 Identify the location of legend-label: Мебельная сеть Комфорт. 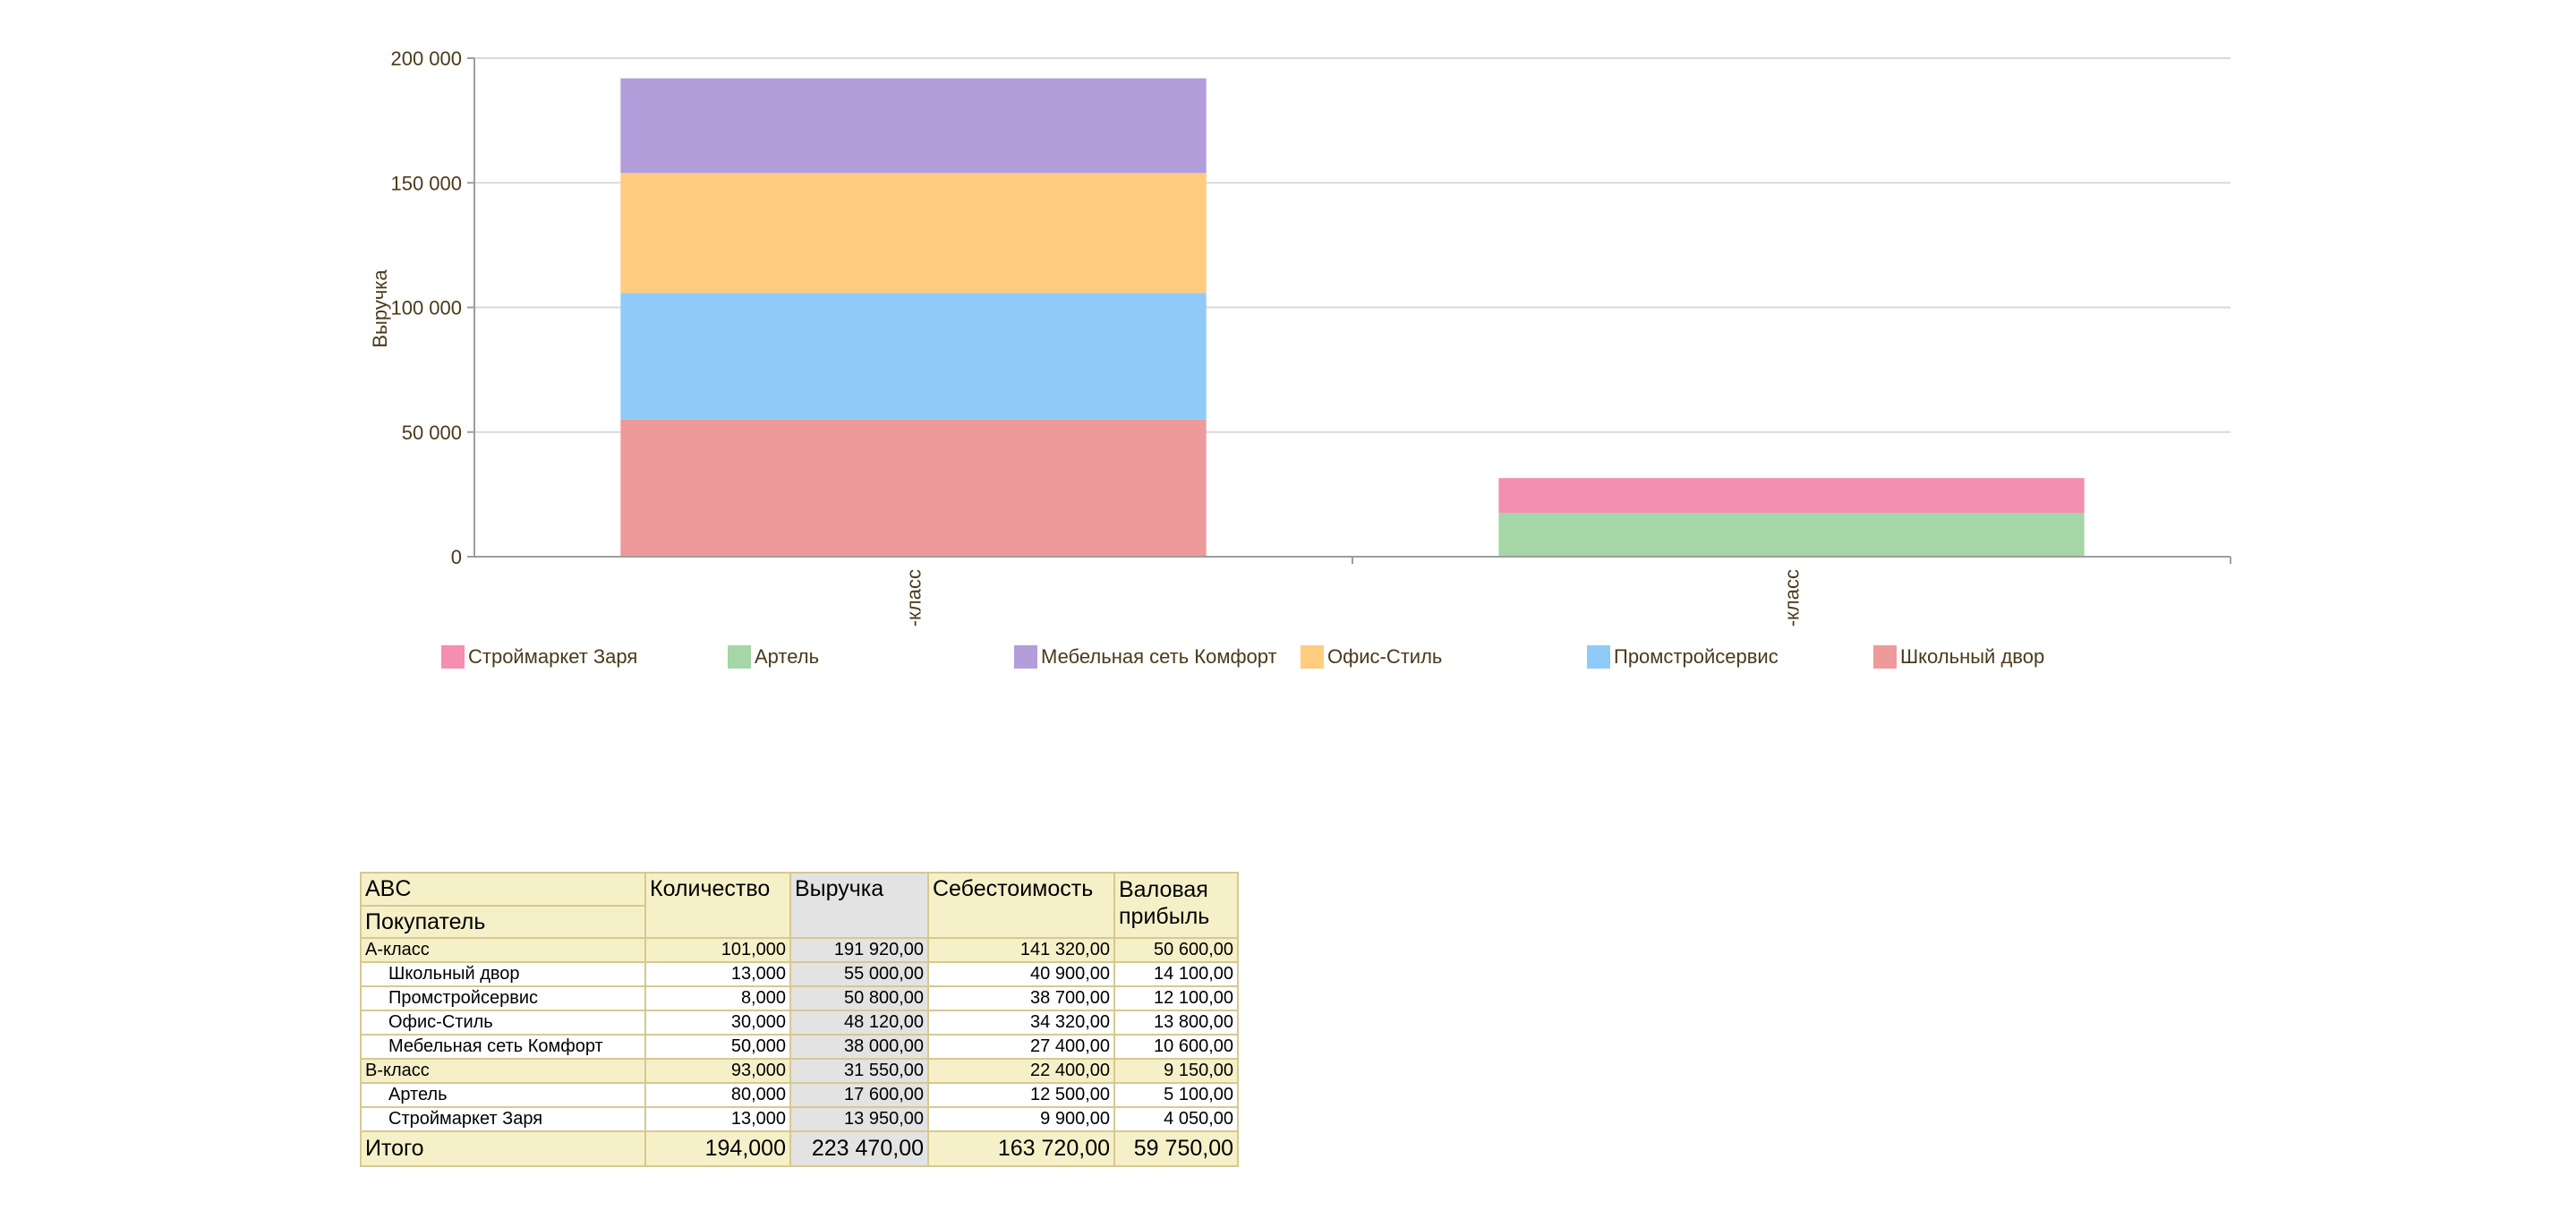
(1159, 656).